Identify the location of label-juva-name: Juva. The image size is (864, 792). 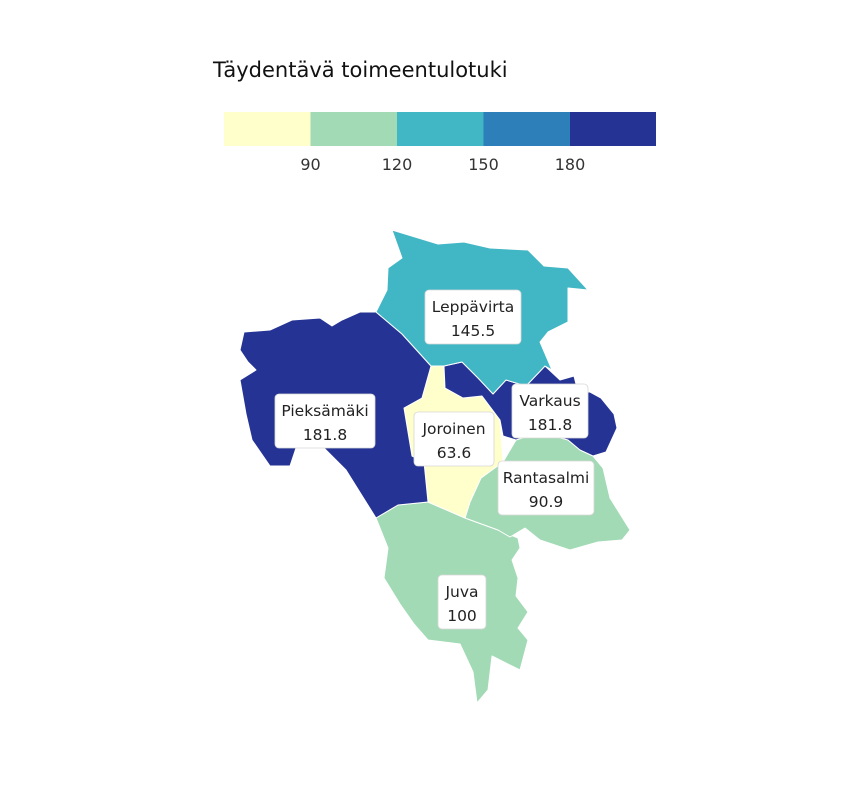
(461, 592).